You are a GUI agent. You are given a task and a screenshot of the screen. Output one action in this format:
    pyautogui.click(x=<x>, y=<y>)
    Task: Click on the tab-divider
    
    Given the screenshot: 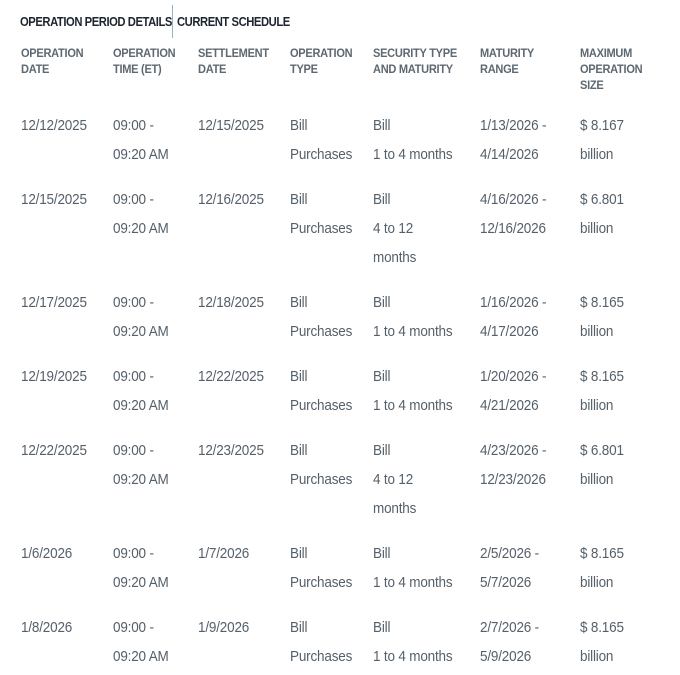 What is the action you would take?
    pyautogui.click(x=172, y=21)
    